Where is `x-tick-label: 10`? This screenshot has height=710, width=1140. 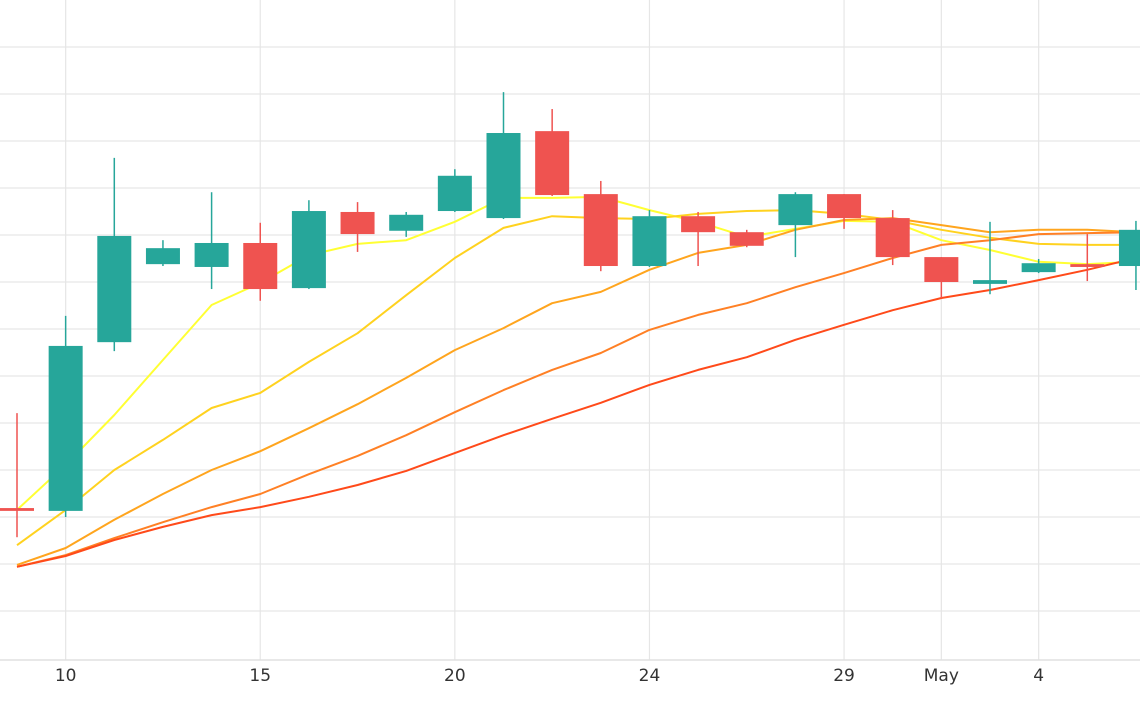
x-tick-label: 10 is located at coordinates (66, 676).